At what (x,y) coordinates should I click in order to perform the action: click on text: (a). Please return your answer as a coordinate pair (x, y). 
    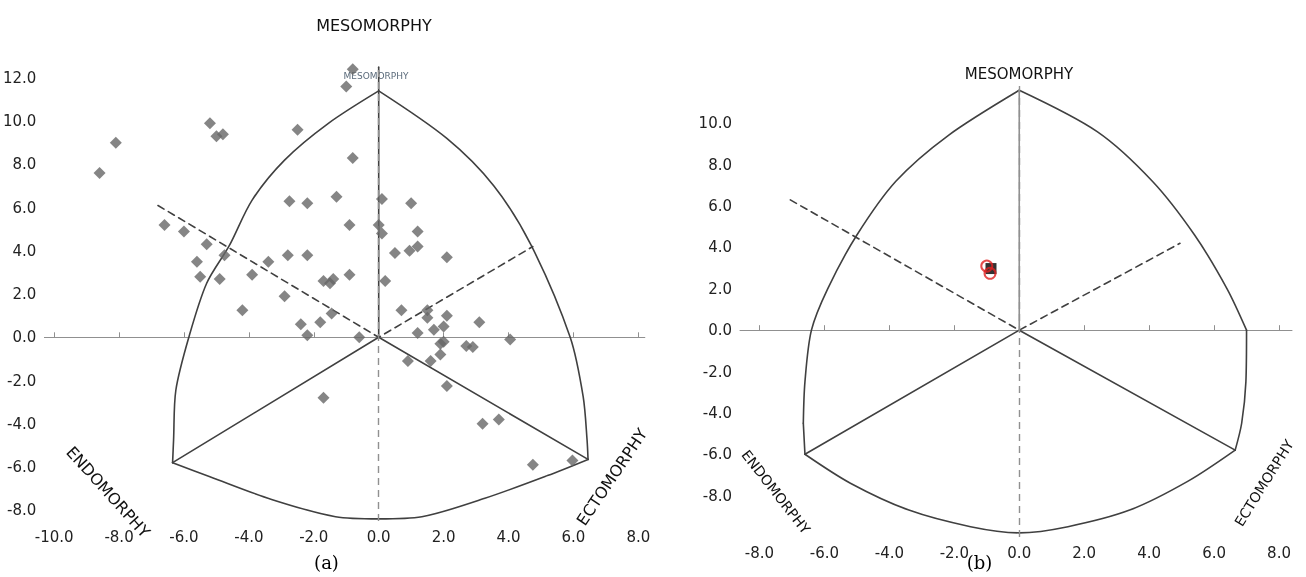
    Looking at the image, I should click on (326, 562).